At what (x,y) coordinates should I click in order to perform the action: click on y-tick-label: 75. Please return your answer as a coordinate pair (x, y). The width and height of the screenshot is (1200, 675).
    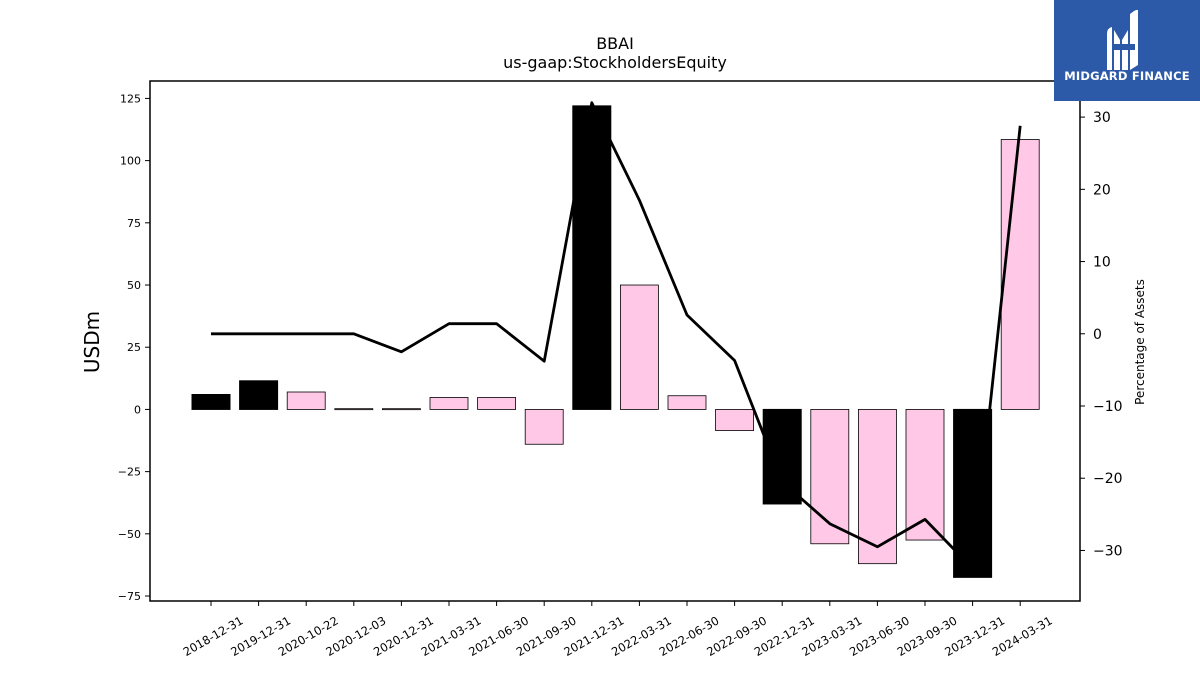
    Looking at the image, I should click on (134, 223).